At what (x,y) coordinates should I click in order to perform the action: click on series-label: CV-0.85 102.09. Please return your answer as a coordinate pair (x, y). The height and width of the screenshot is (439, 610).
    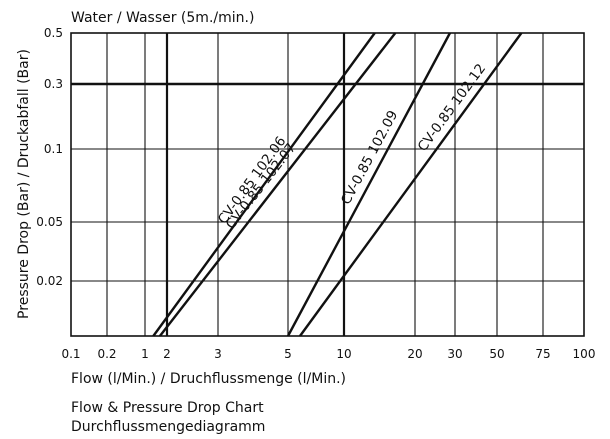
    Looking at the image, I should click on (369, 158).